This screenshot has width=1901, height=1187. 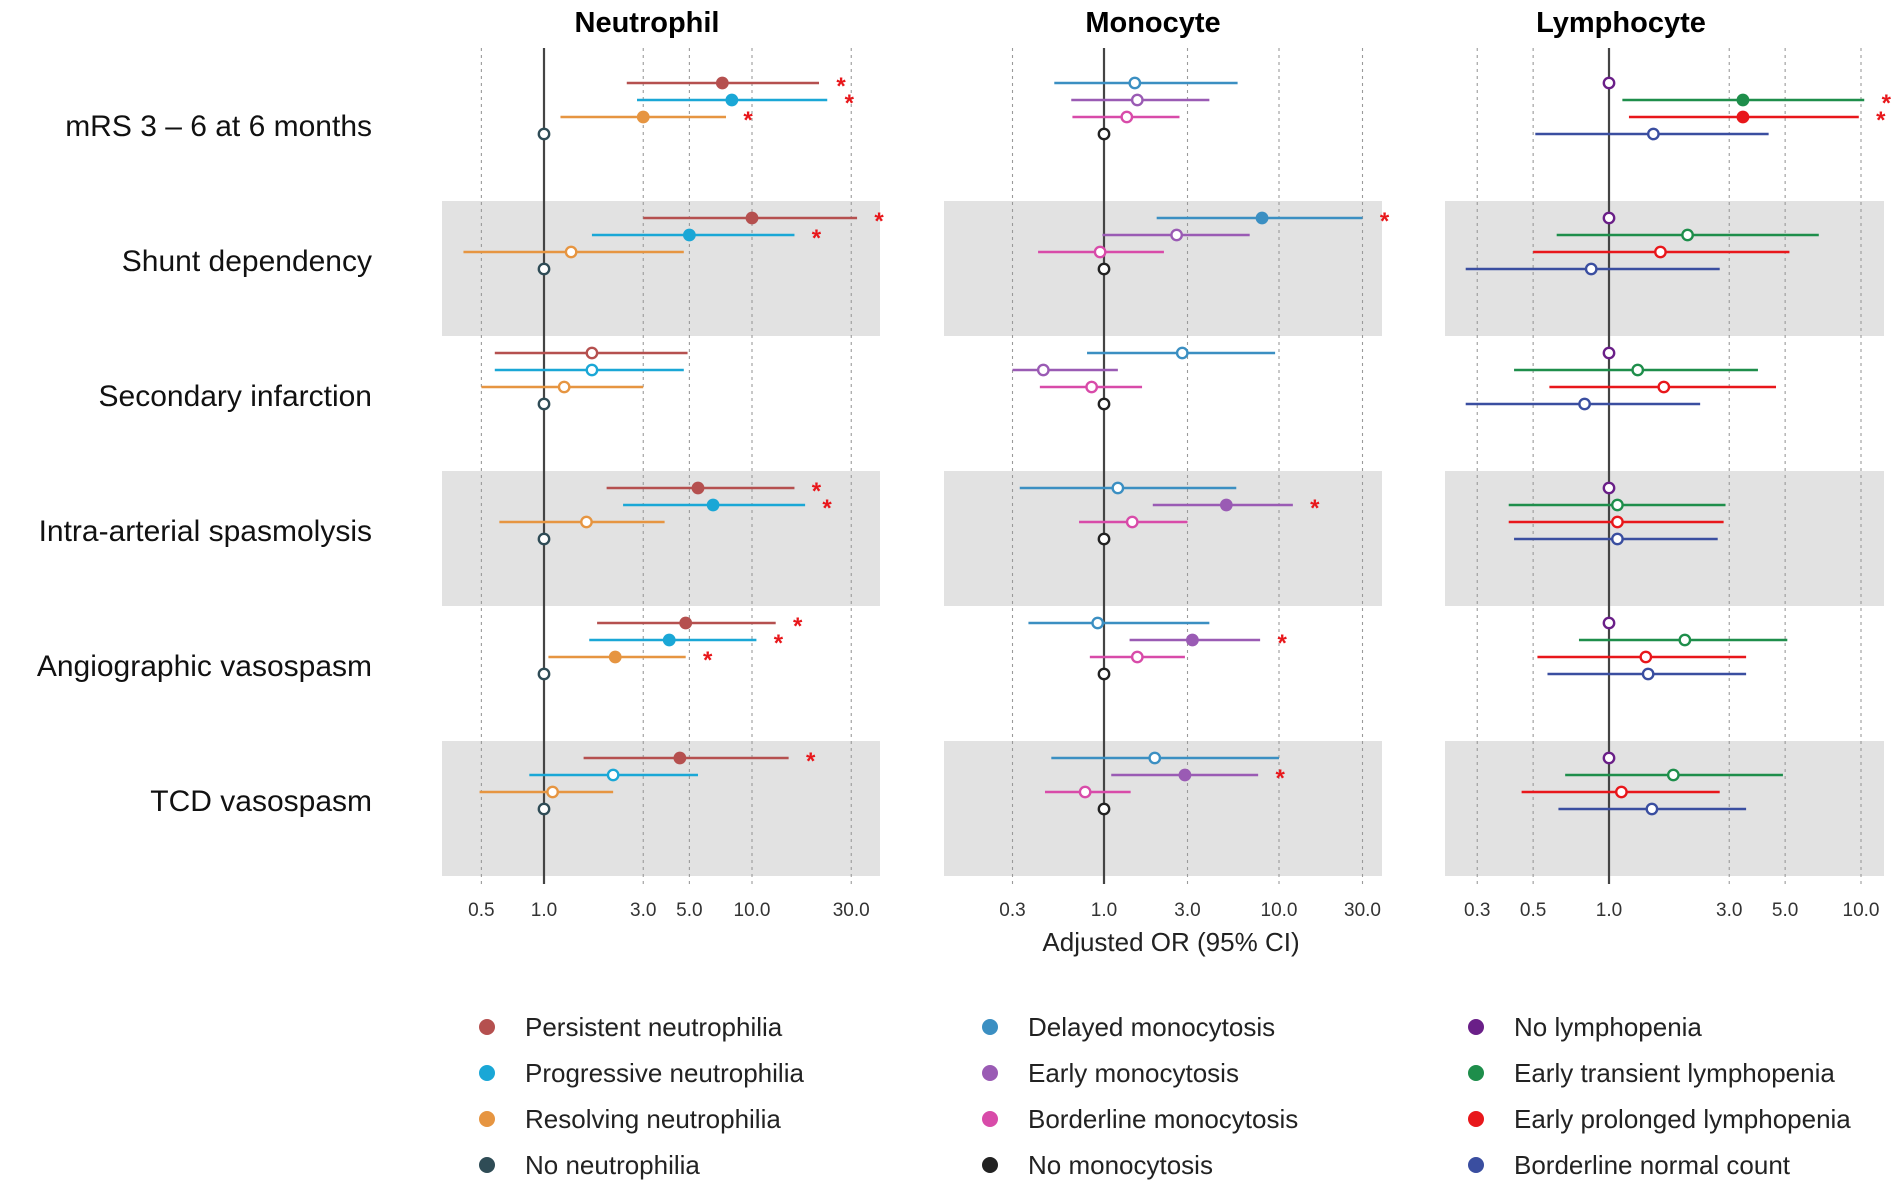 I want to click on neutrophil-tick-label: 0.5, so click(x=481, y=910).